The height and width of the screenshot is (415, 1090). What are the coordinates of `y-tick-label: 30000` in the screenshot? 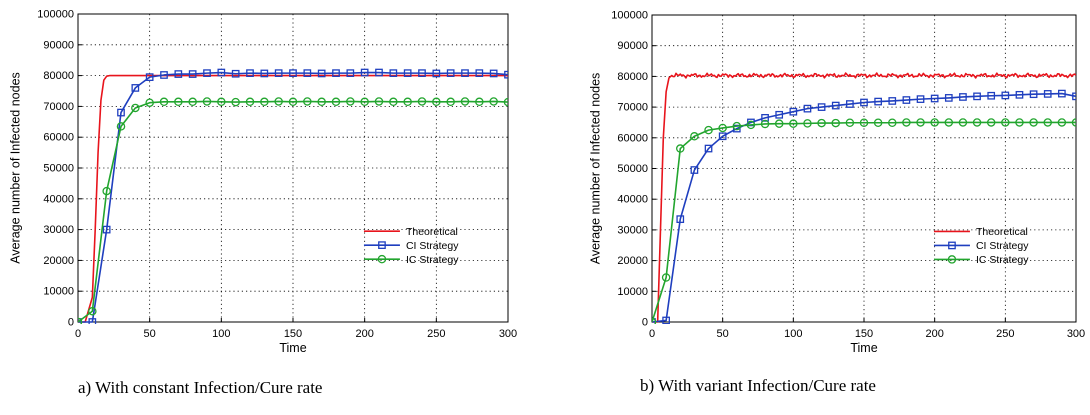 It's located at (632, 230).